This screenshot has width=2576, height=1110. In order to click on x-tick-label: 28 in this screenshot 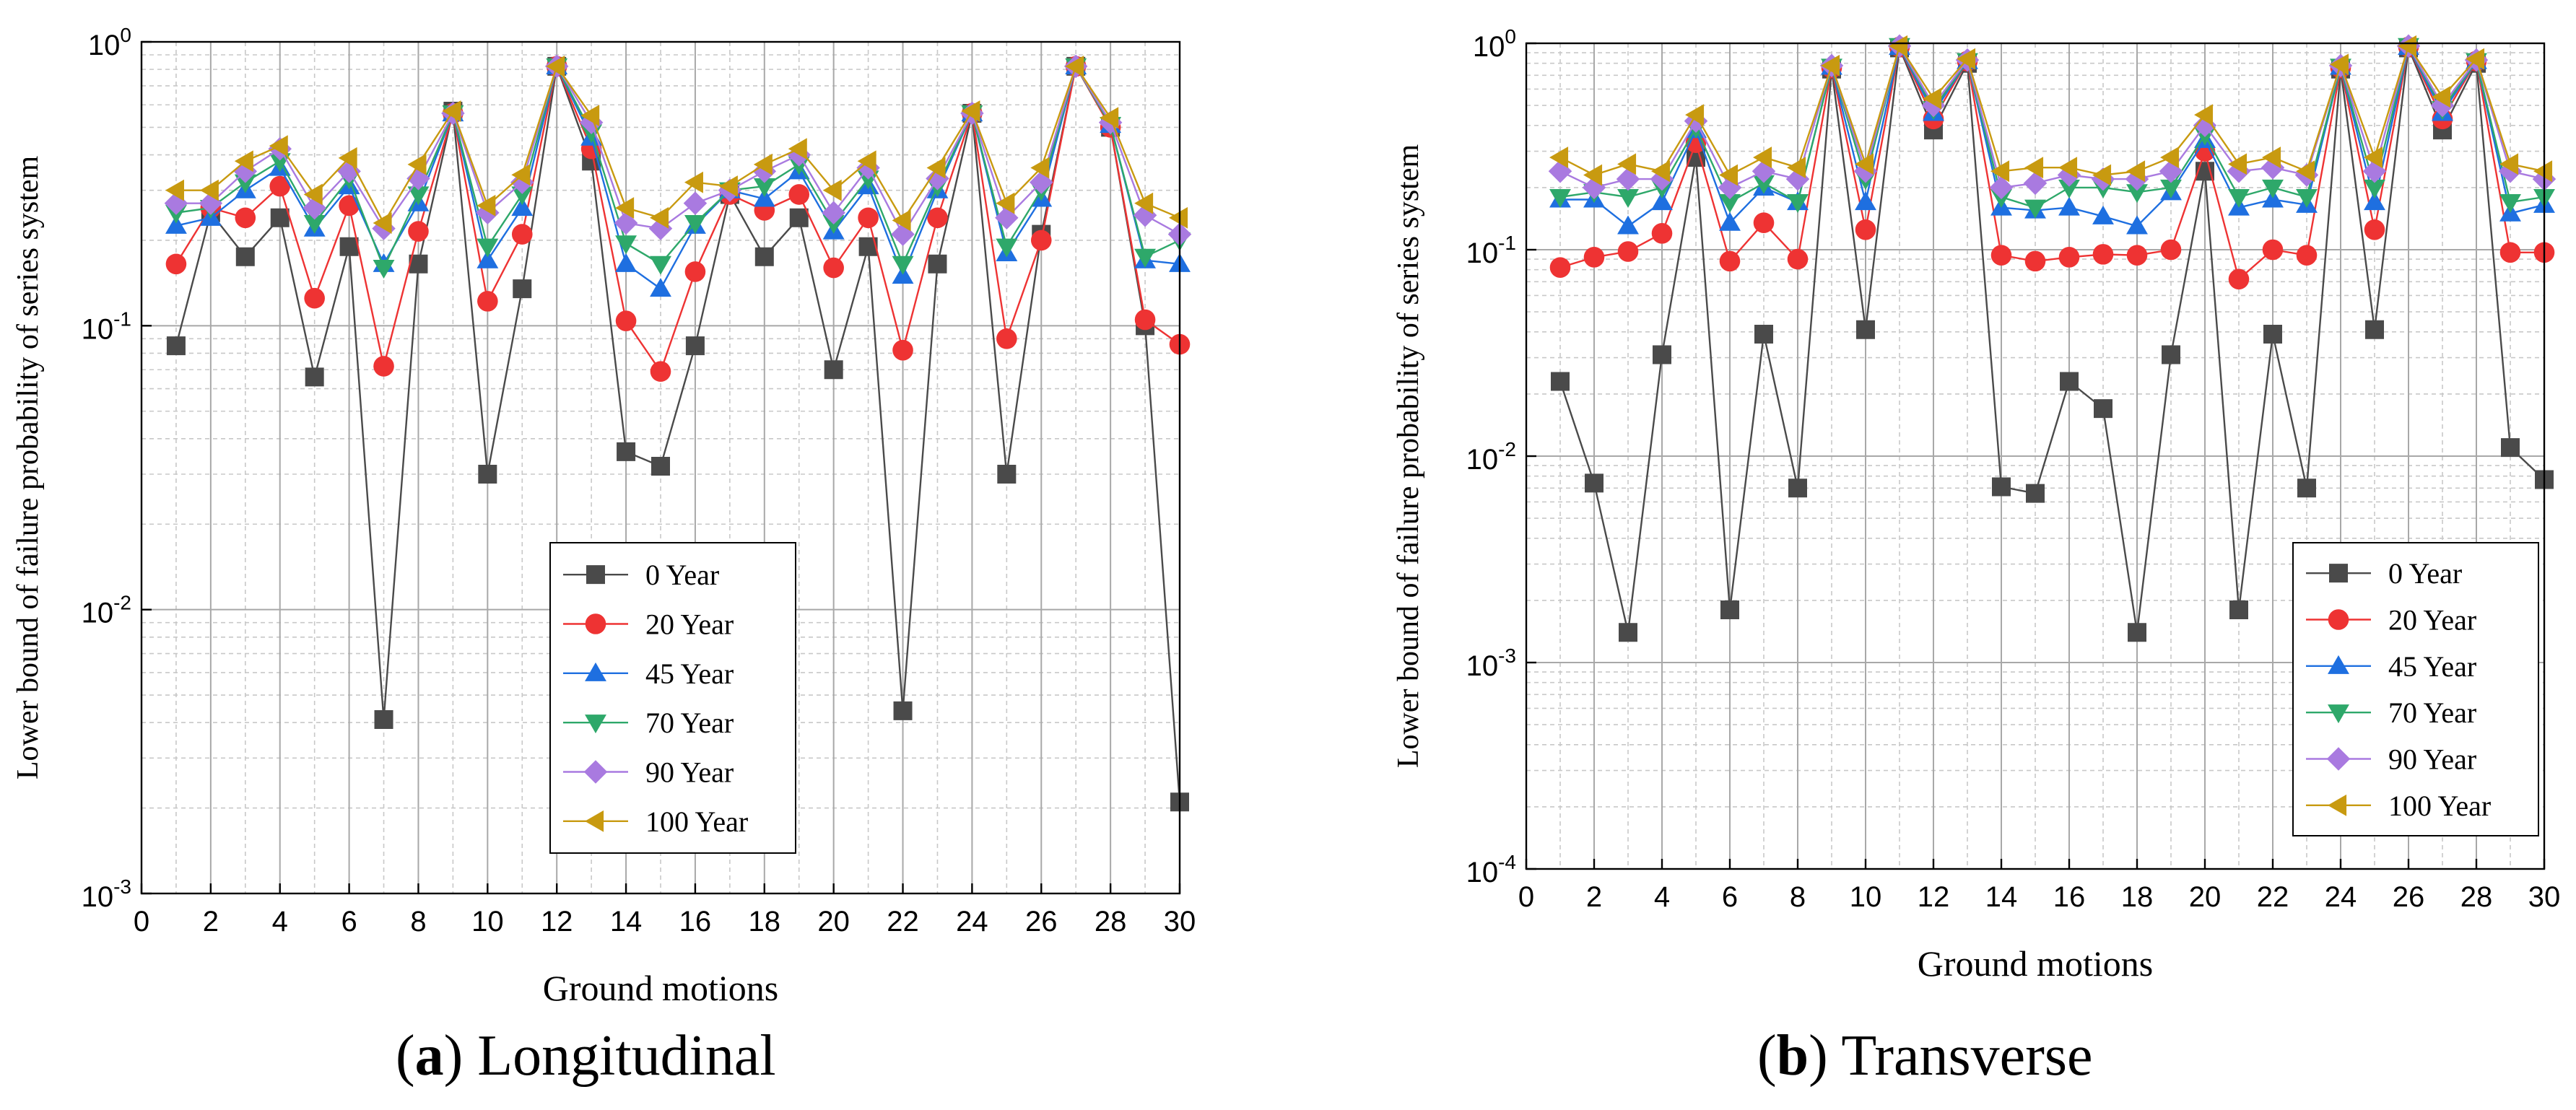, I will do `click(2476, 897)`.